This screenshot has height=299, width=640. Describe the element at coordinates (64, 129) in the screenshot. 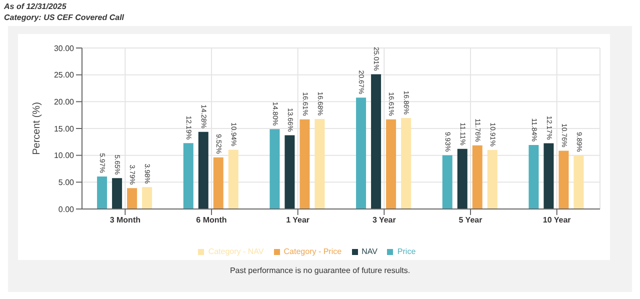

I see `y-tick-label: 15.00` at that location.